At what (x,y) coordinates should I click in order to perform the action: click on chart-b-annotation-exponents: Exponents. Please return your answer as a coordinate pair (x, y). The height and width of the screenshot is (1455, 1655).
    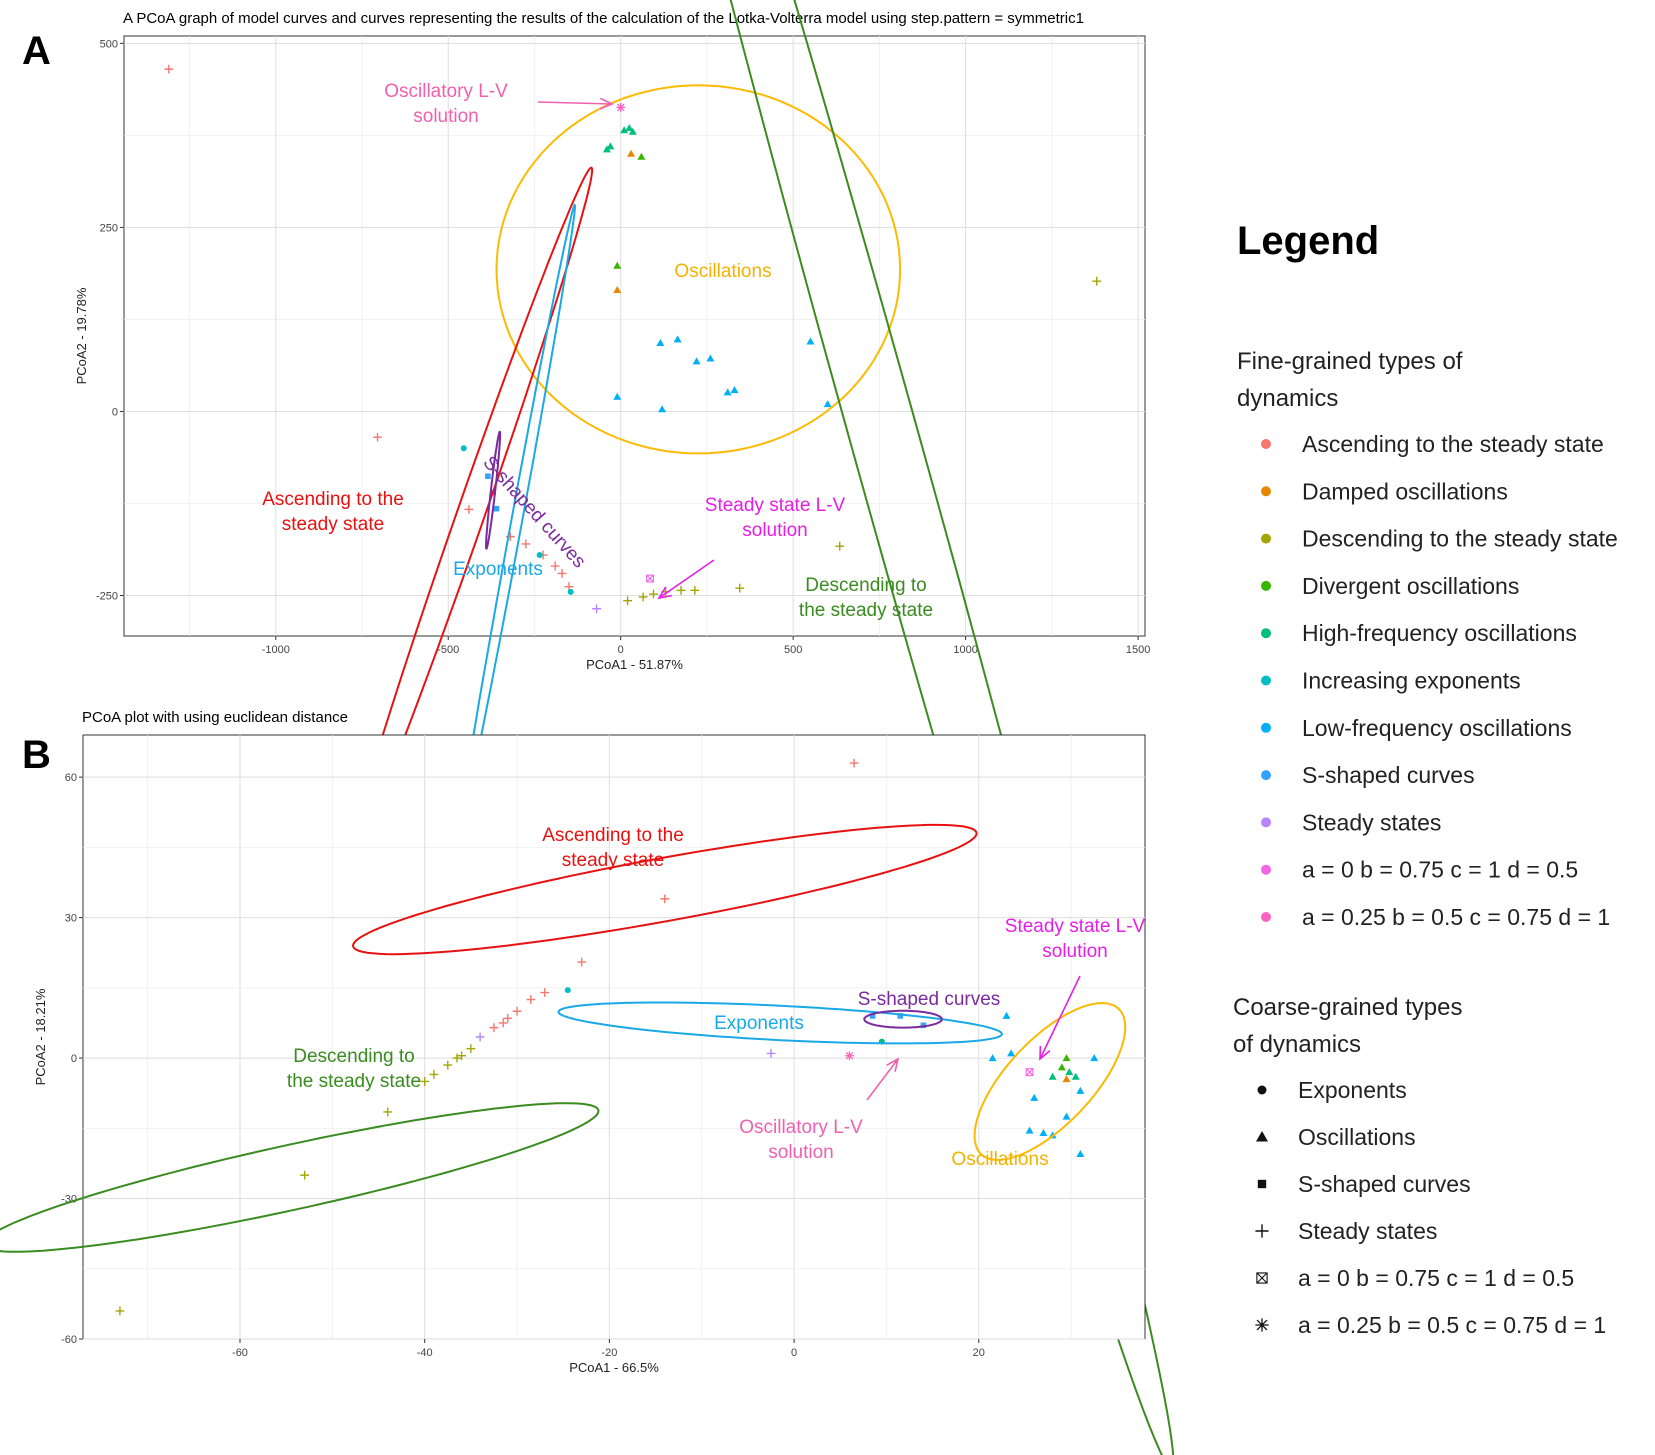
    Looking at the image, I should click on (759, 1023).